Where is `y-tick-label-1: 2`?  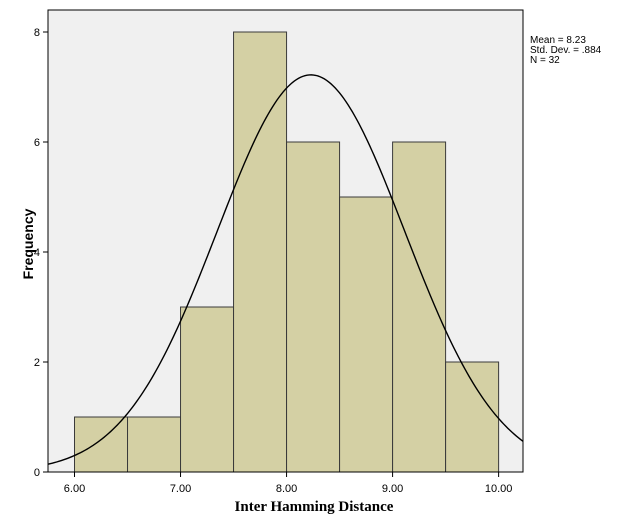 y-tick-label-1: 2 is located at coordinates (37, 363).